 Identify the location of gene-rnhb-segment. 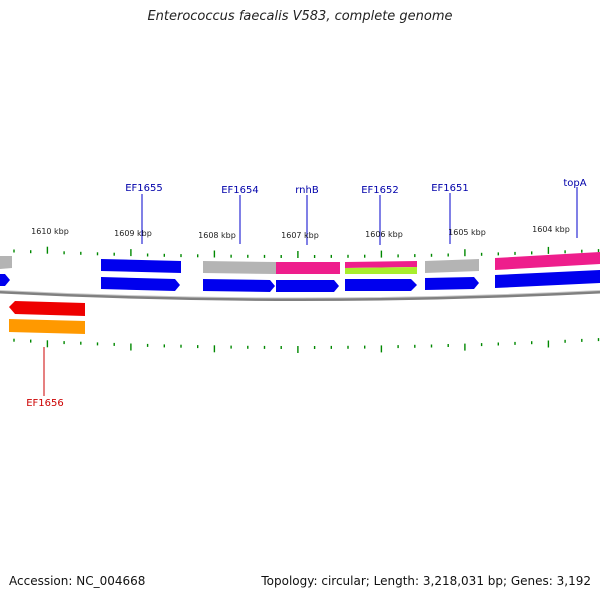
(308, 268).